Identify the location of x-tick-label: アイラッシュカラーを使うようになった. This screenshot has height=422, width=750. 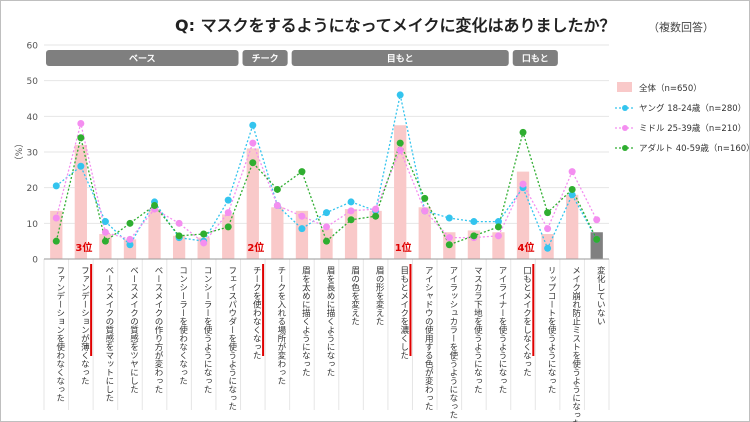
(453, 342).